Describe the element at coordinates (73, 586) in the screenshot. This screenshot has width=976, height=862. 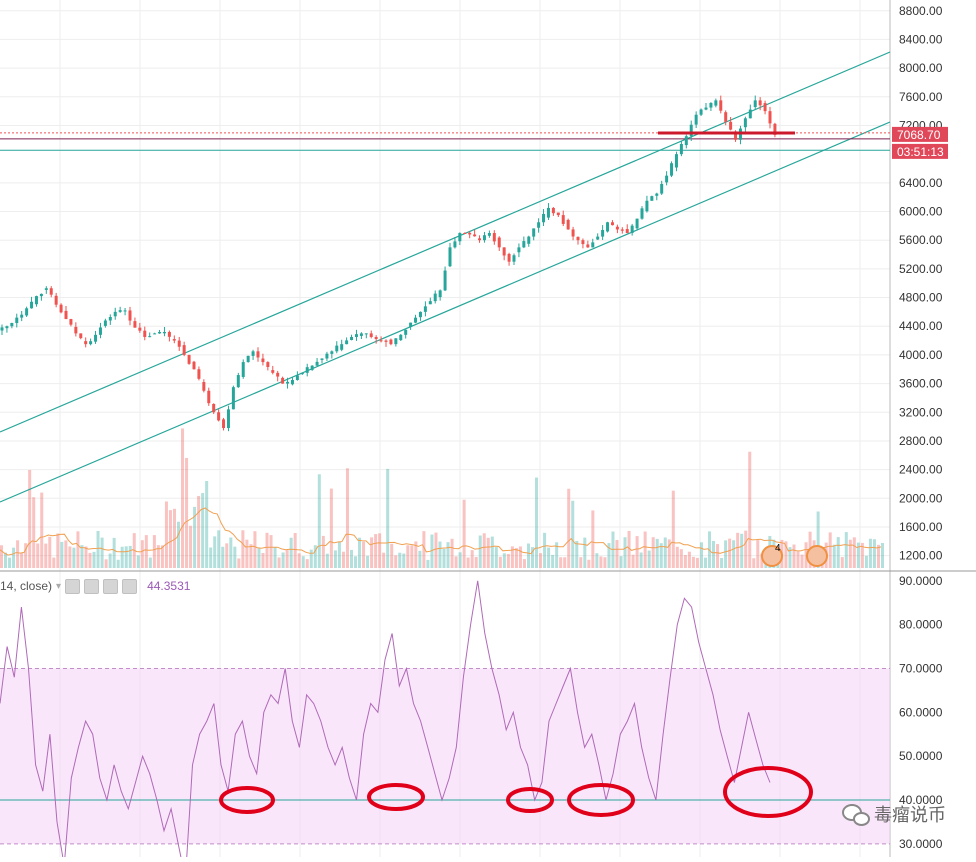
I see `eye-icon` at that location.